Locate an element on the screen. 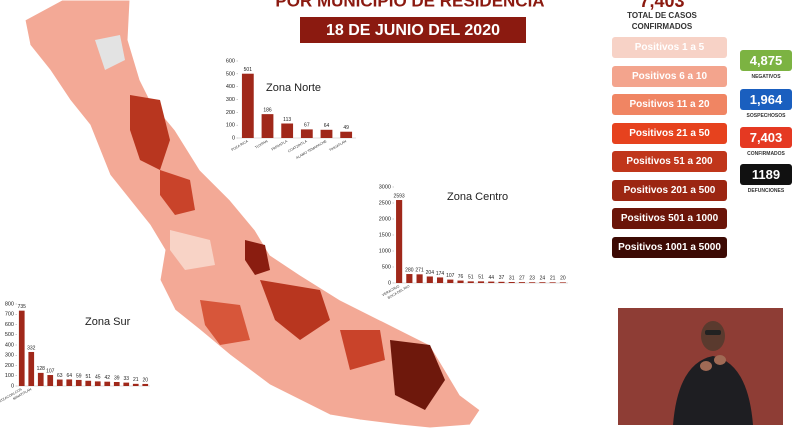 The image size is (800, 433). value-label: 128 is located at coordinates (41, 369).